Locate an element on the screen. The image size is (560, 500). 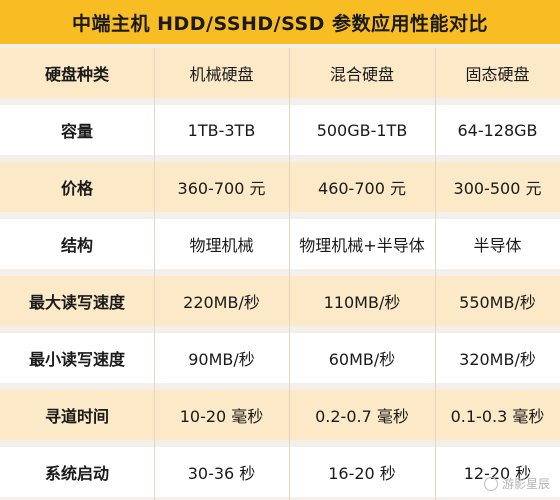
table-row: 价格 360-700 元 460-700 元 300-500 元 is located at coordinates (280, 187).